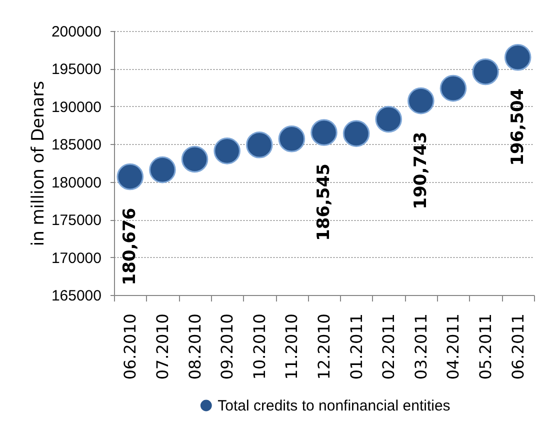 This screenshot has height=439, width=543. Describe the element at coordinates (76, 107) in the screenshot. I see `y-tick-label: 190000` at that location.